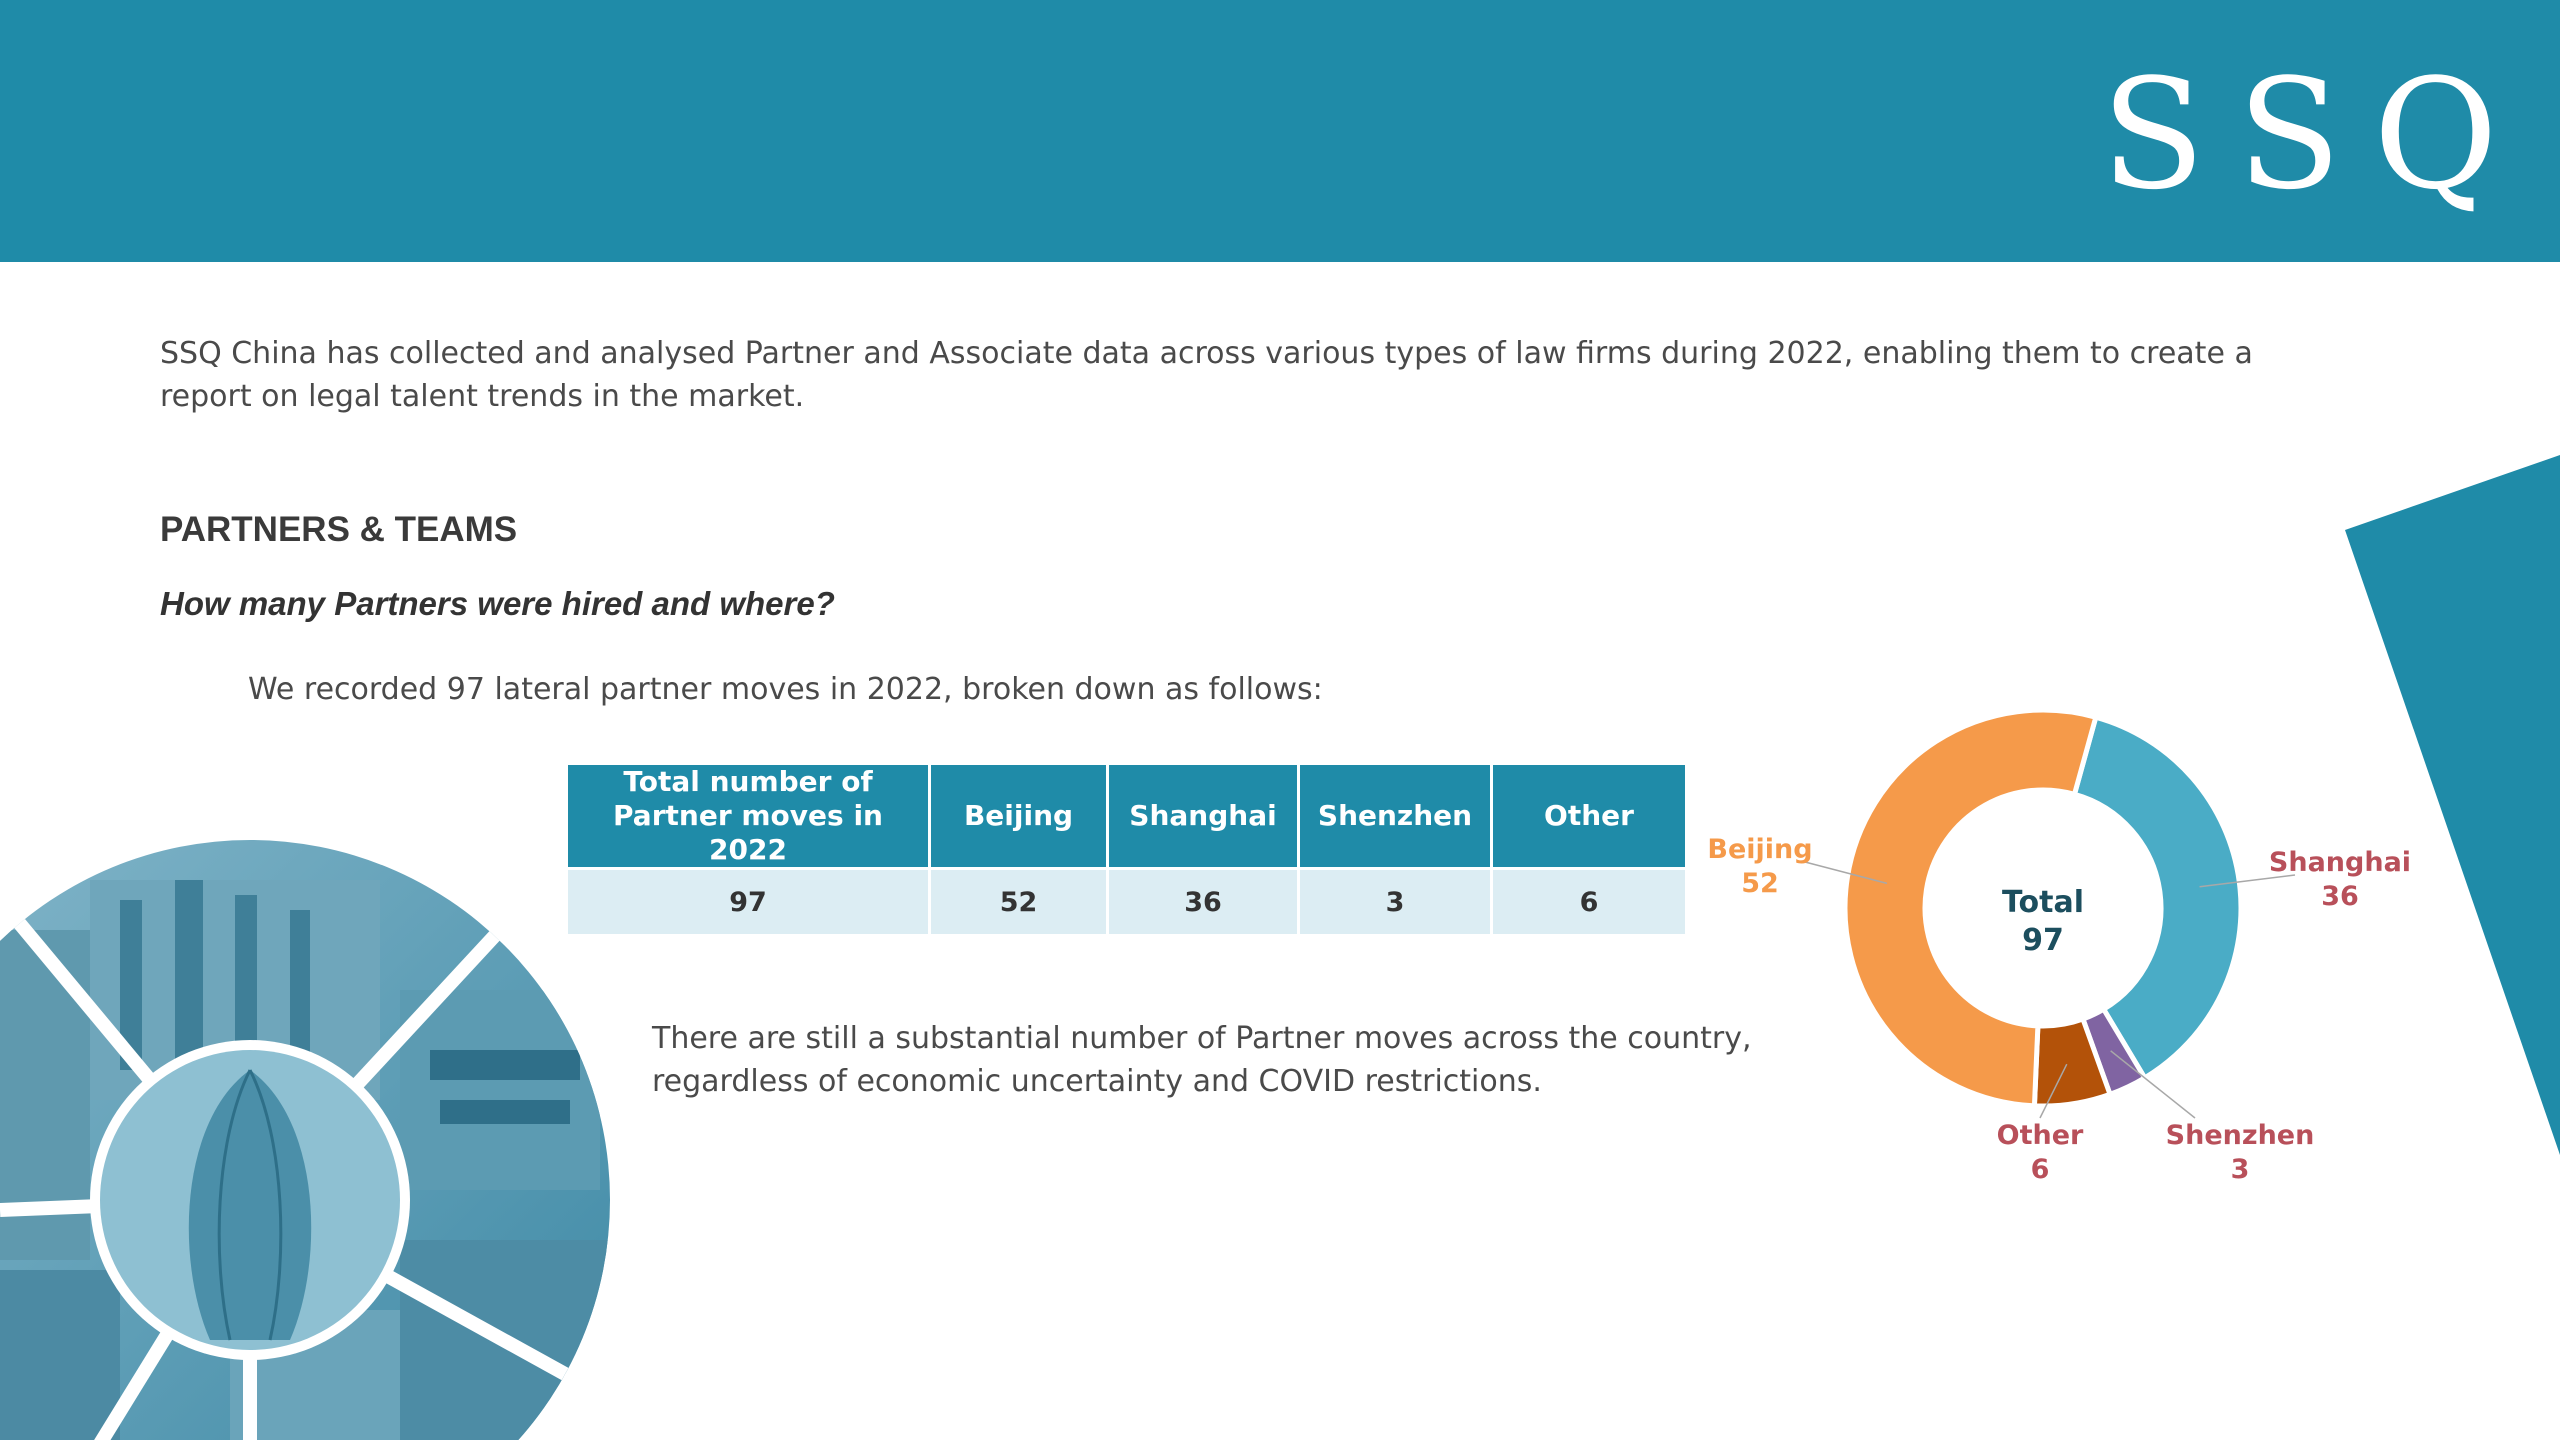  Describe the element at coordinates (1589, 816) in the screenshot. I see `table-header-cell: Other` at that location.